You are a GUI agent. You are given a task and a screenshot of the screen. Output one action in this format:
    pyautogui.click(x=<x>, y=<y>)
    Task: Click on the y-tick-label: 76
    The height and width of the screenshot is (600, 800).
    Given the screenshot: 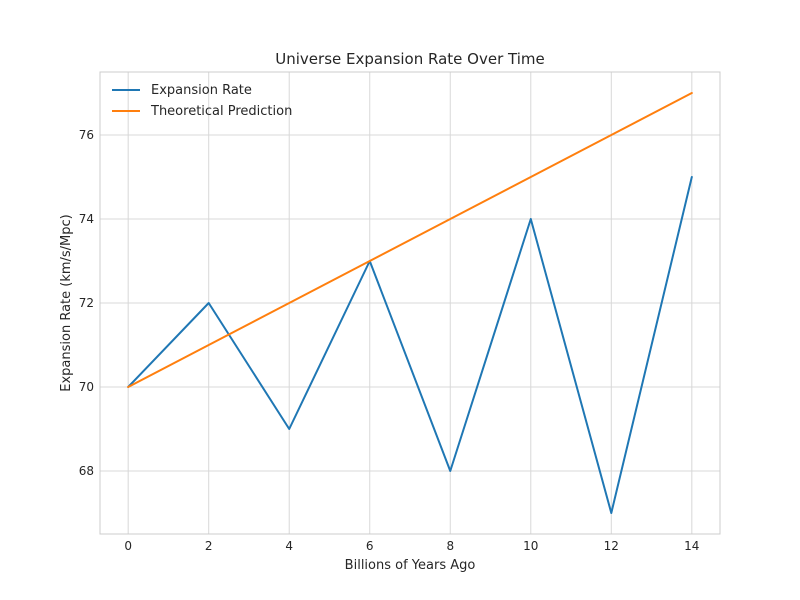 What is the action you would take?
    pyautogui.click(x=86, y=135)
    